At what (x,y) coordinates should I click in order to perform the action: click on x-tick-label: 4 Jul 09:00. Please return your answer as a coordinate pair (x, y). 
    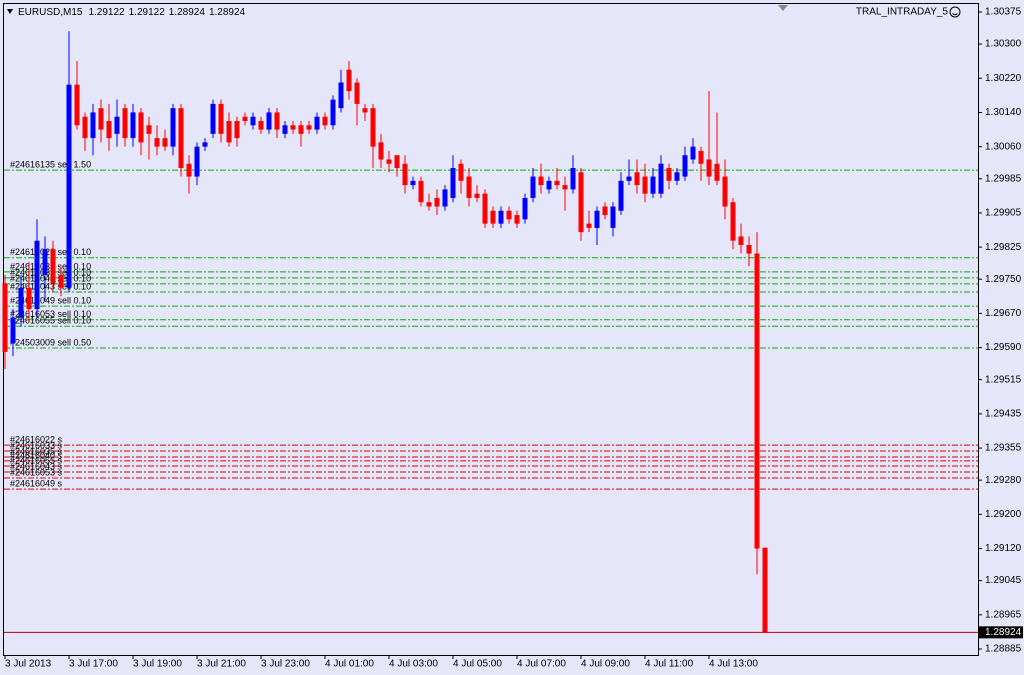
    Looking at the image, I should click on (605, 664).